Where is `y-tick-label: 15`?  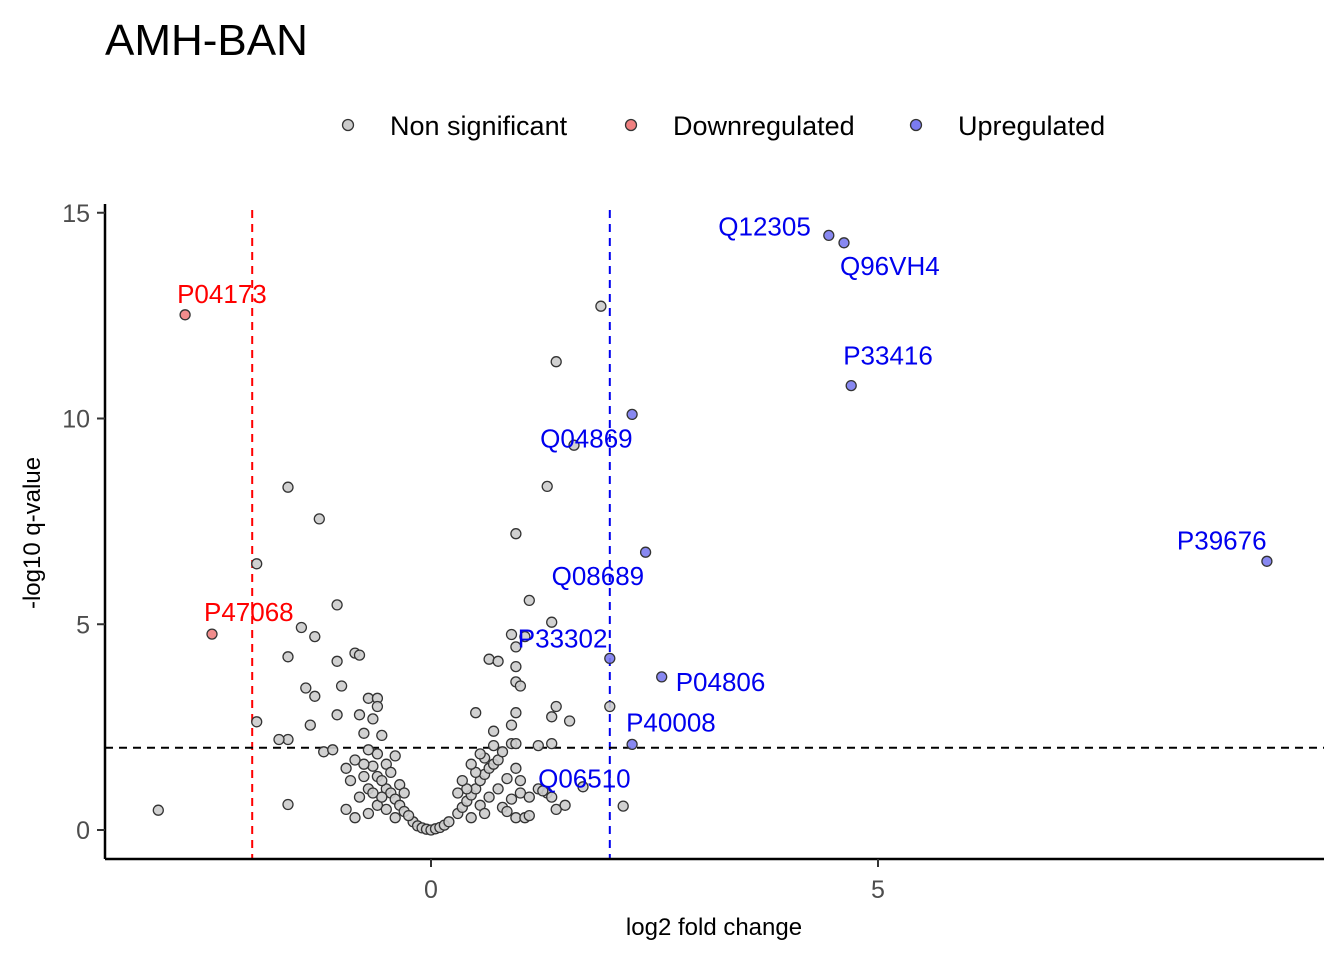
y-tick-label: 15 is located at coordinates (76, 214).